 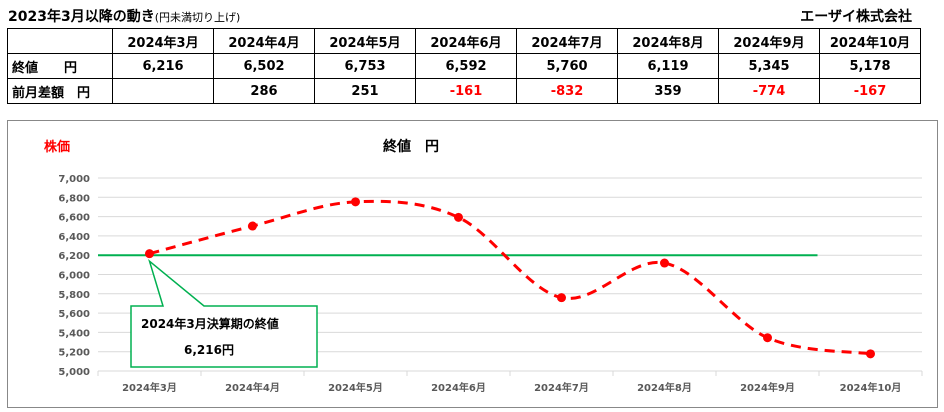 What do you see at coordinates (252, 387) in the screenshot?
I see `x-tick-label: 2024年4月` at bounding box center [252, 387].